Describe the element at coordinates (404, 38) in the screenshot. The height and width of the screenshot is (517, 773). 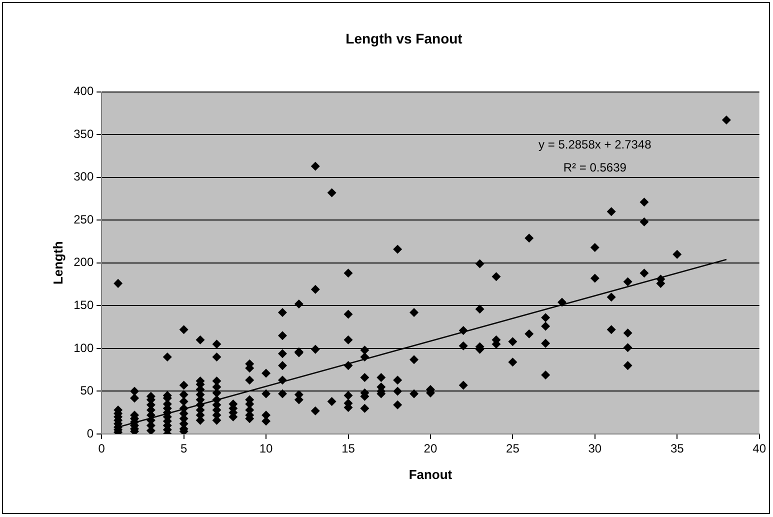
I see `chart-title: Length vs Fanout` at that location.